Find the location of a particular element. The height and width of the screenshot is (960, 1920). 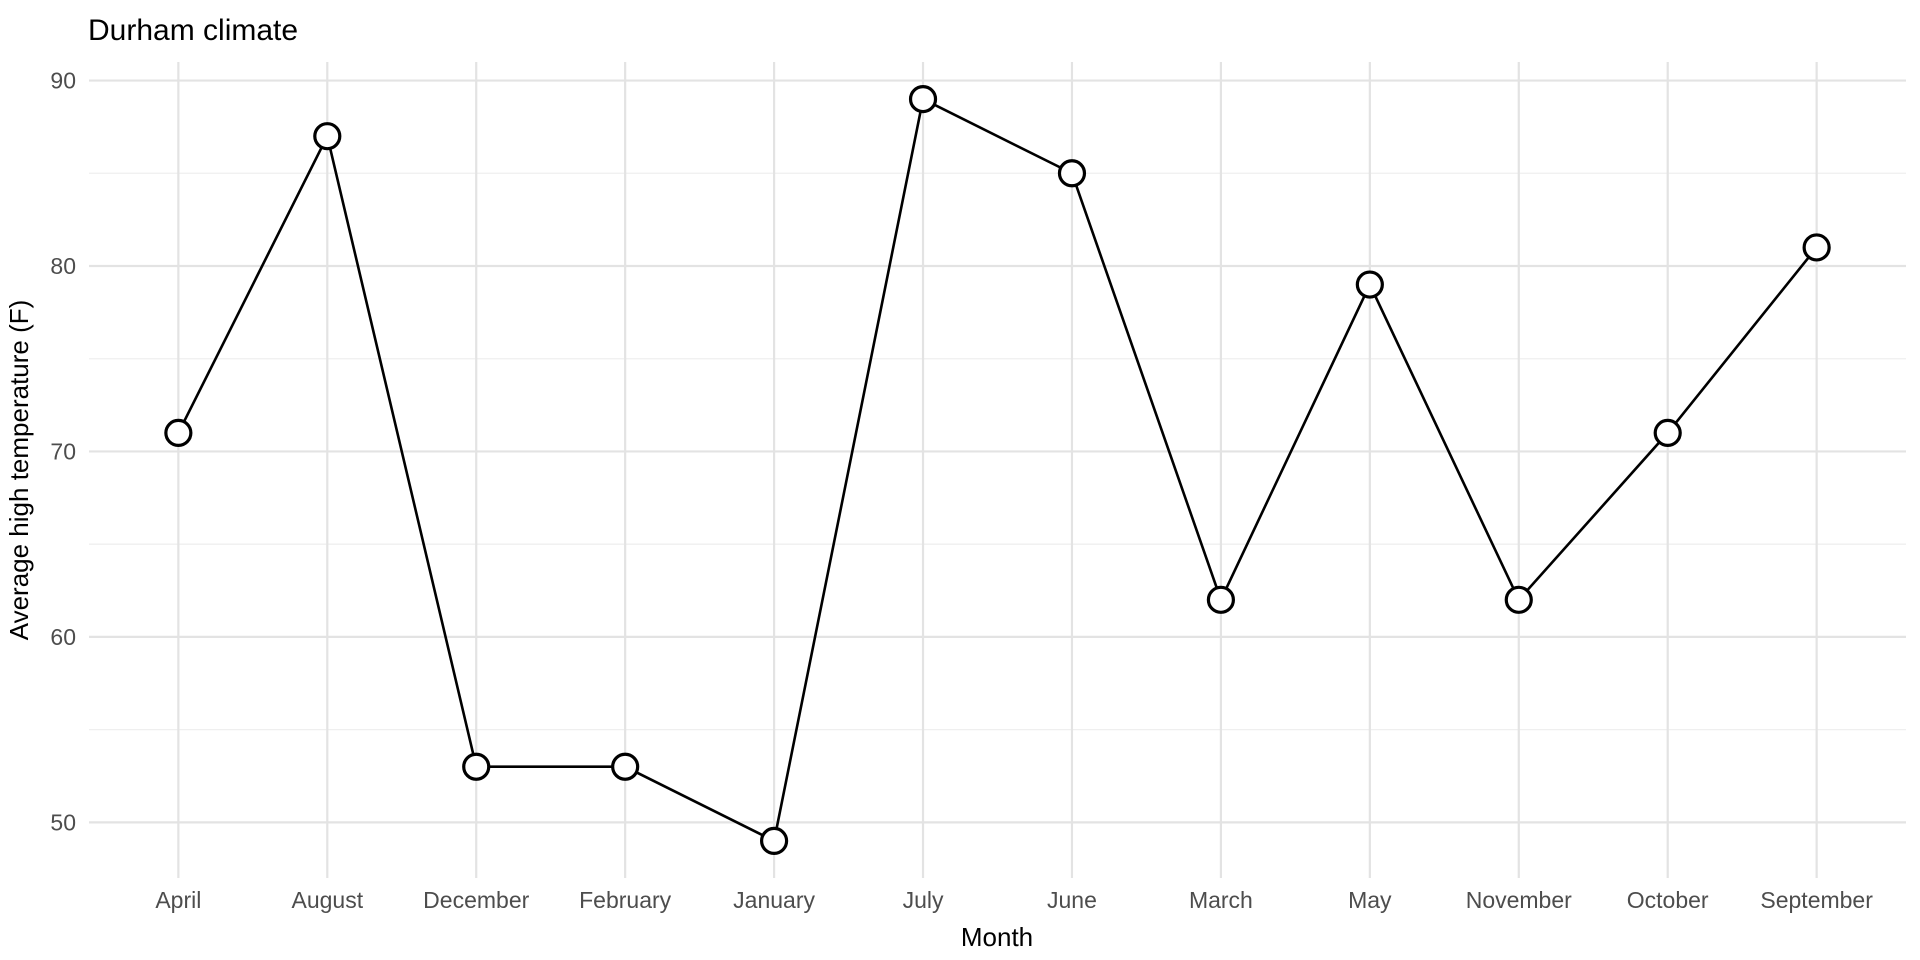

x-tick-label-april: April is located at coordinates (178, 900).